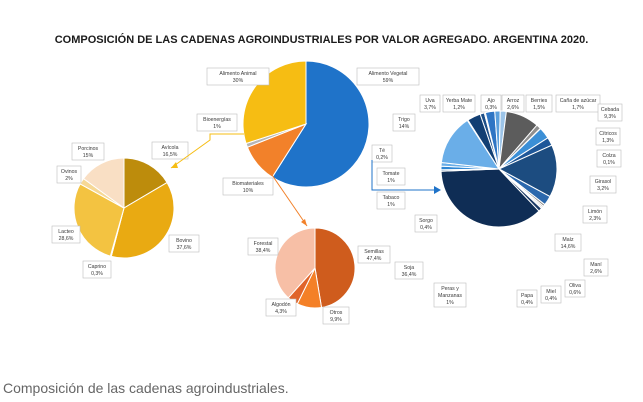 The height and width of the screenshot is (402, 643). What do you see at coordinates (450, 303) in the screenshot?
I see `slice-value-peras-y-manzanas: 1%` at bounding box center [450, 303].